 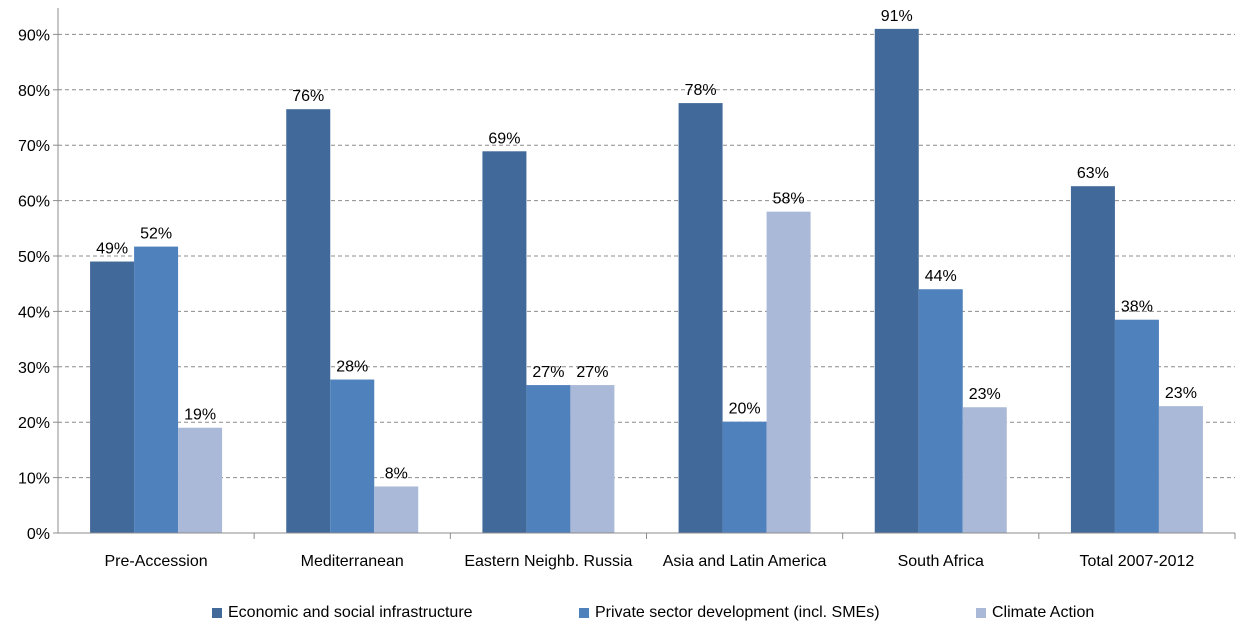 I want to click on data-label: 63%, so click(x=1093, y=173).